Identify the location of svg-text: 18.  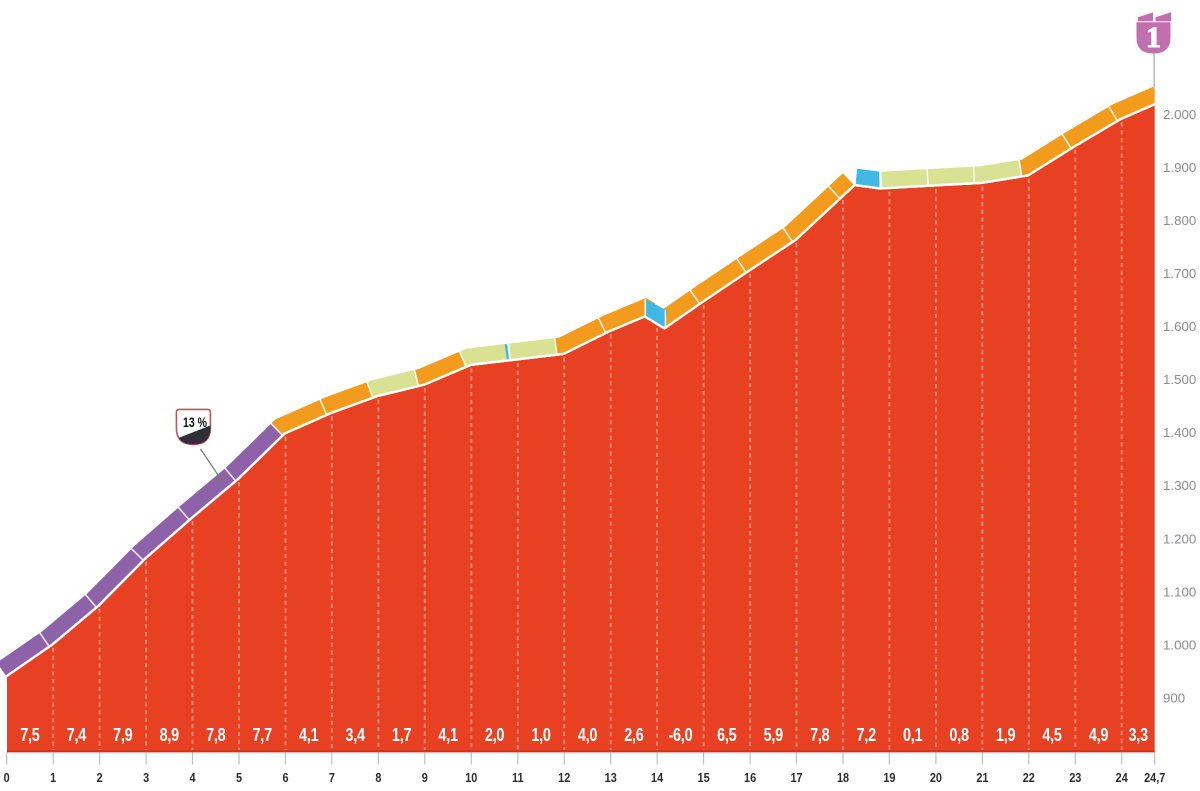
(843, 777).